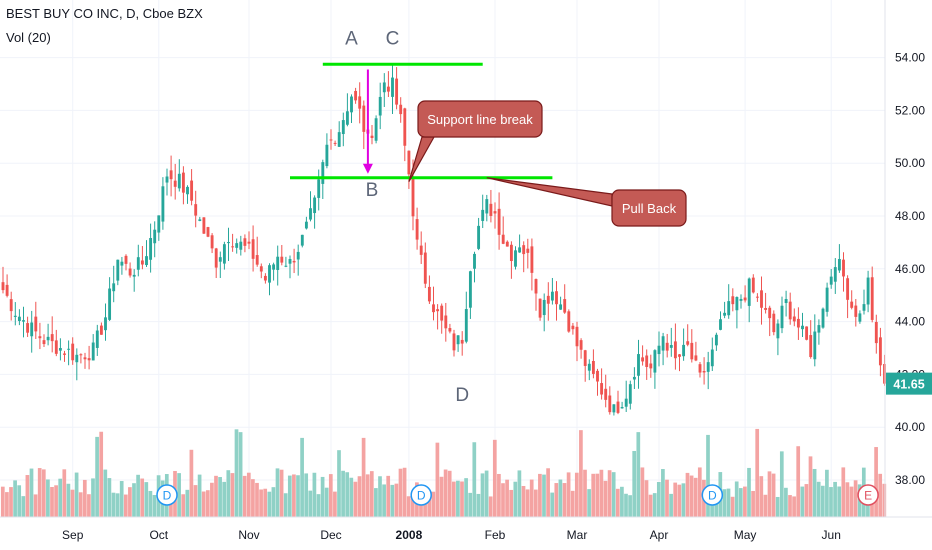 This screenshot has width=932, height=550. I want to click on time-tick-label: Sep, so click(73, 535).